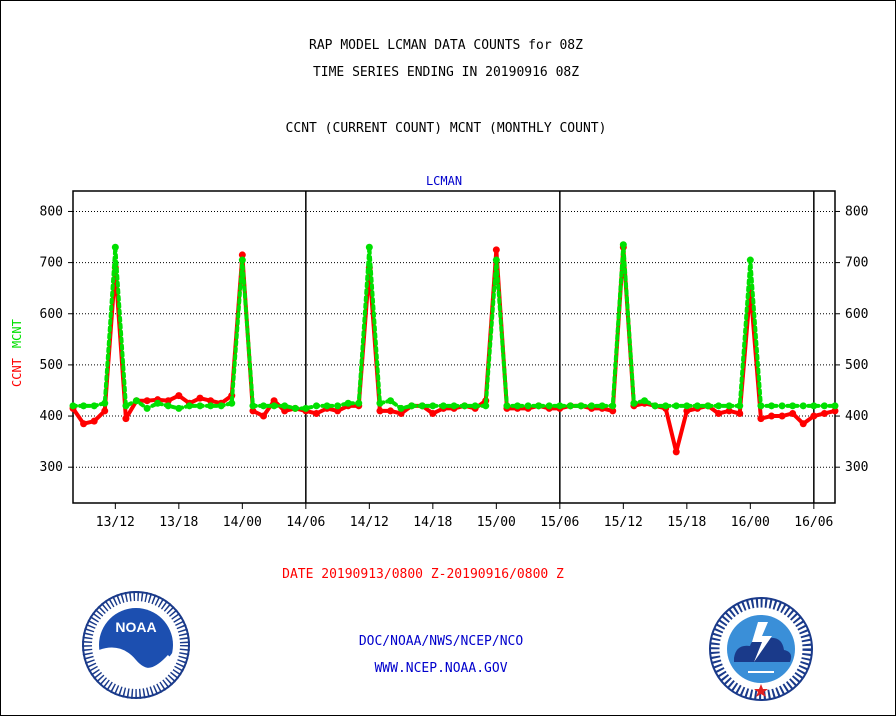 The height and width of the screenshot is (716, 896). I want to click on x-tick-label: 15/00, so click(496, 522).